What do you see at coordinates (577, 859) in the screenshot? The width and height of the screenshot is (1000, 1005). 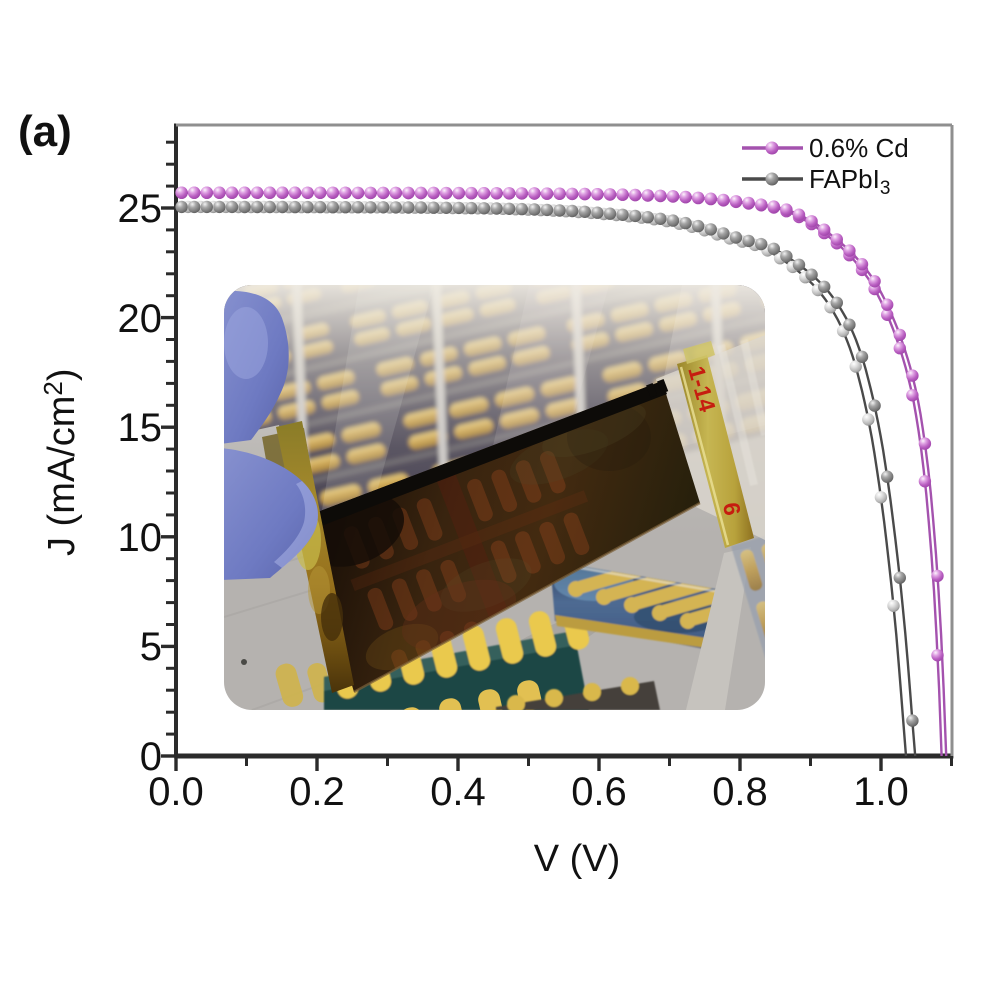 I see `svg-text: V (V)` at bounding box center [577, 859].